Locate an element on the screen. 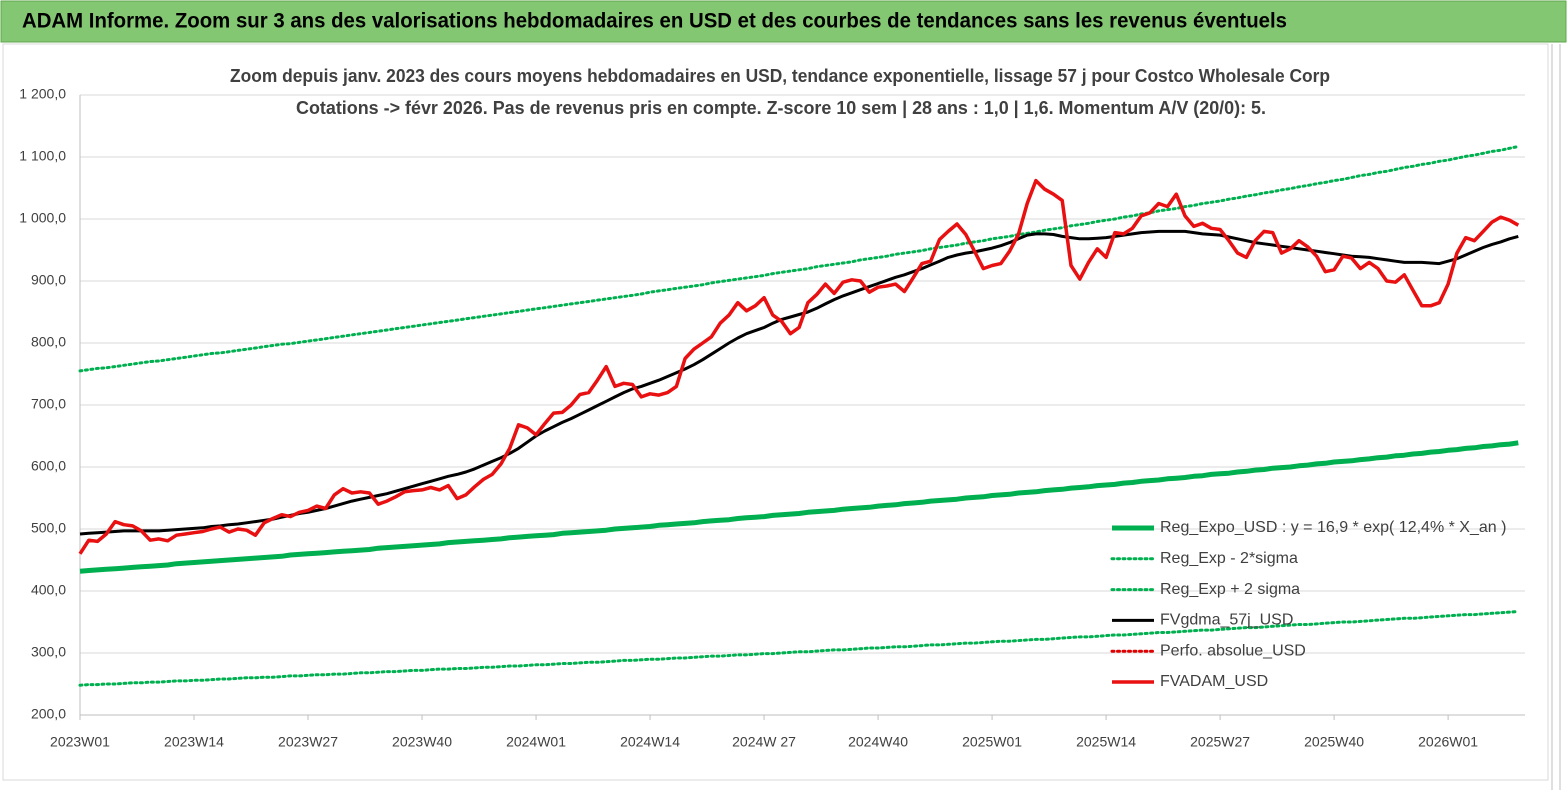 The width and height of the screenshot is (1567, 792). x-tick-label: 2023W01 is located at coordinates (80, 742).